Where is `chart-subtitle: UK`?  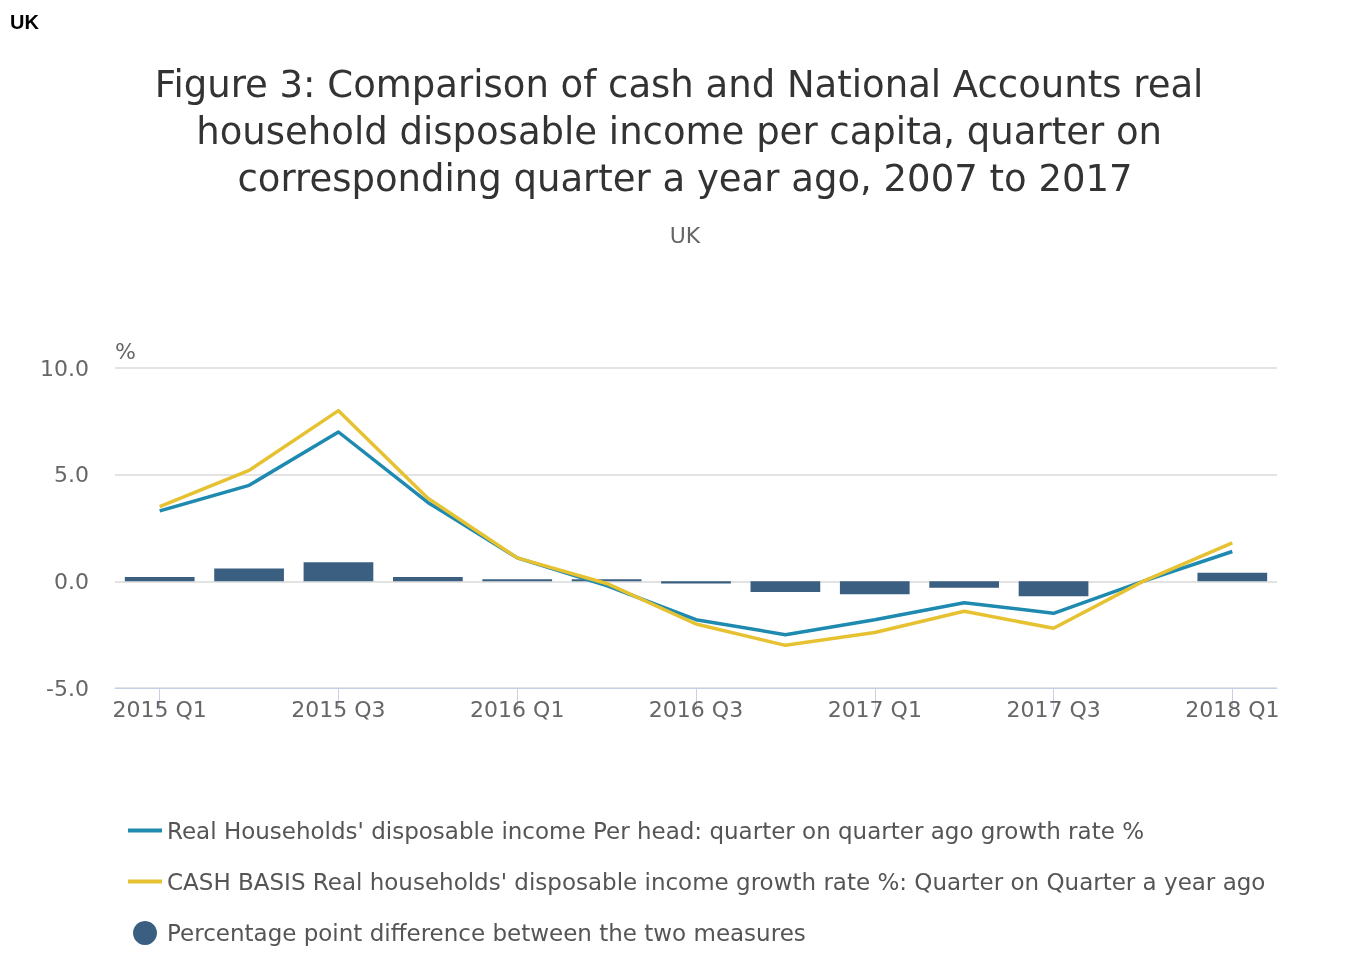 chart-subtitle: UK is located at coordinates (685, 235).